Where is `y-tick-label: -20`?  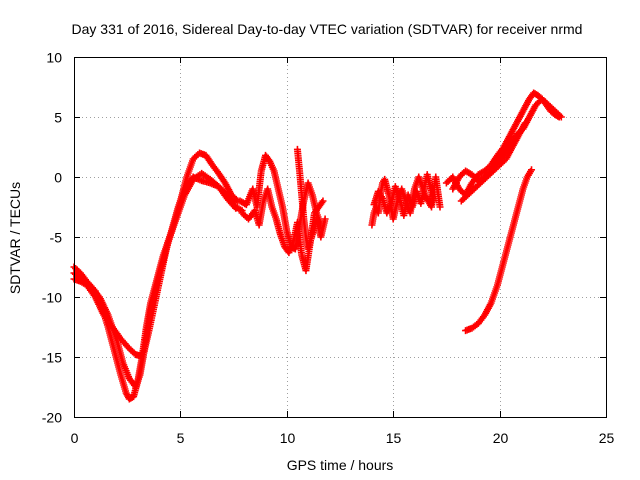
y-tick-label: -20 is located at coordinates (52, 418).